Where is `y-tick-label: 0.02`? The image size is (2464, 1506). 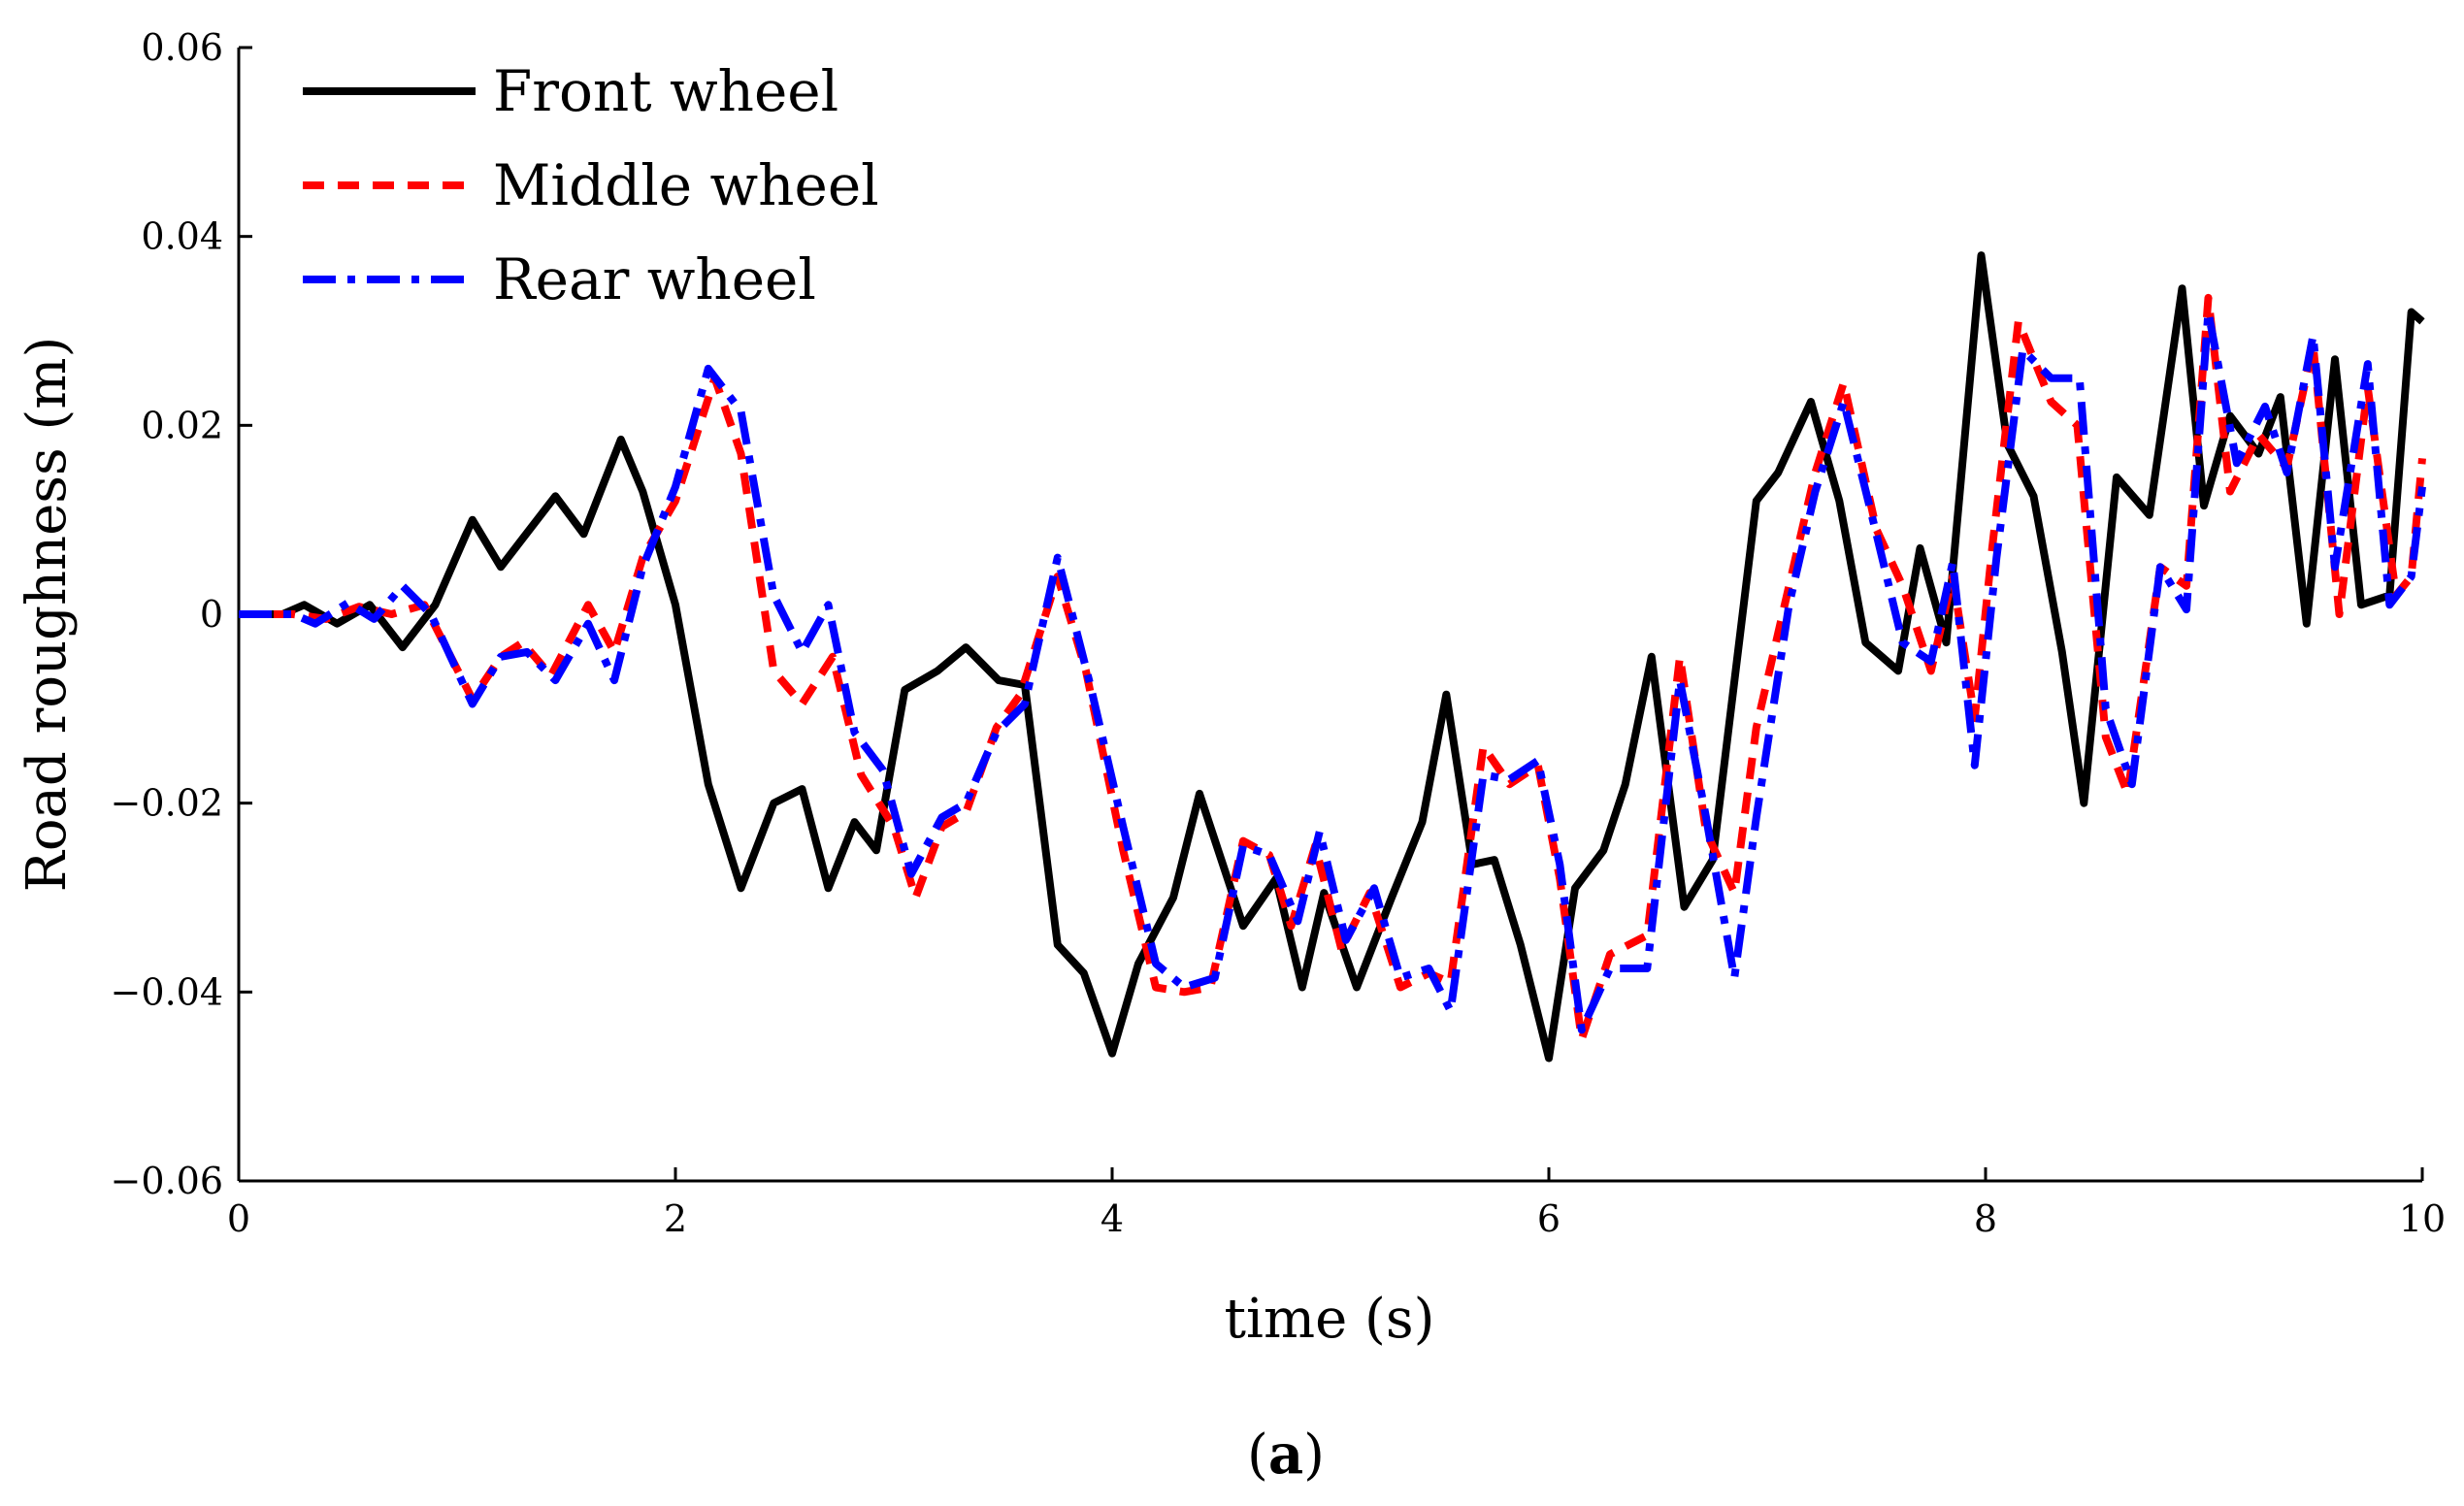 y-tick-label: 0.02 is located at coordinates (182, 425).